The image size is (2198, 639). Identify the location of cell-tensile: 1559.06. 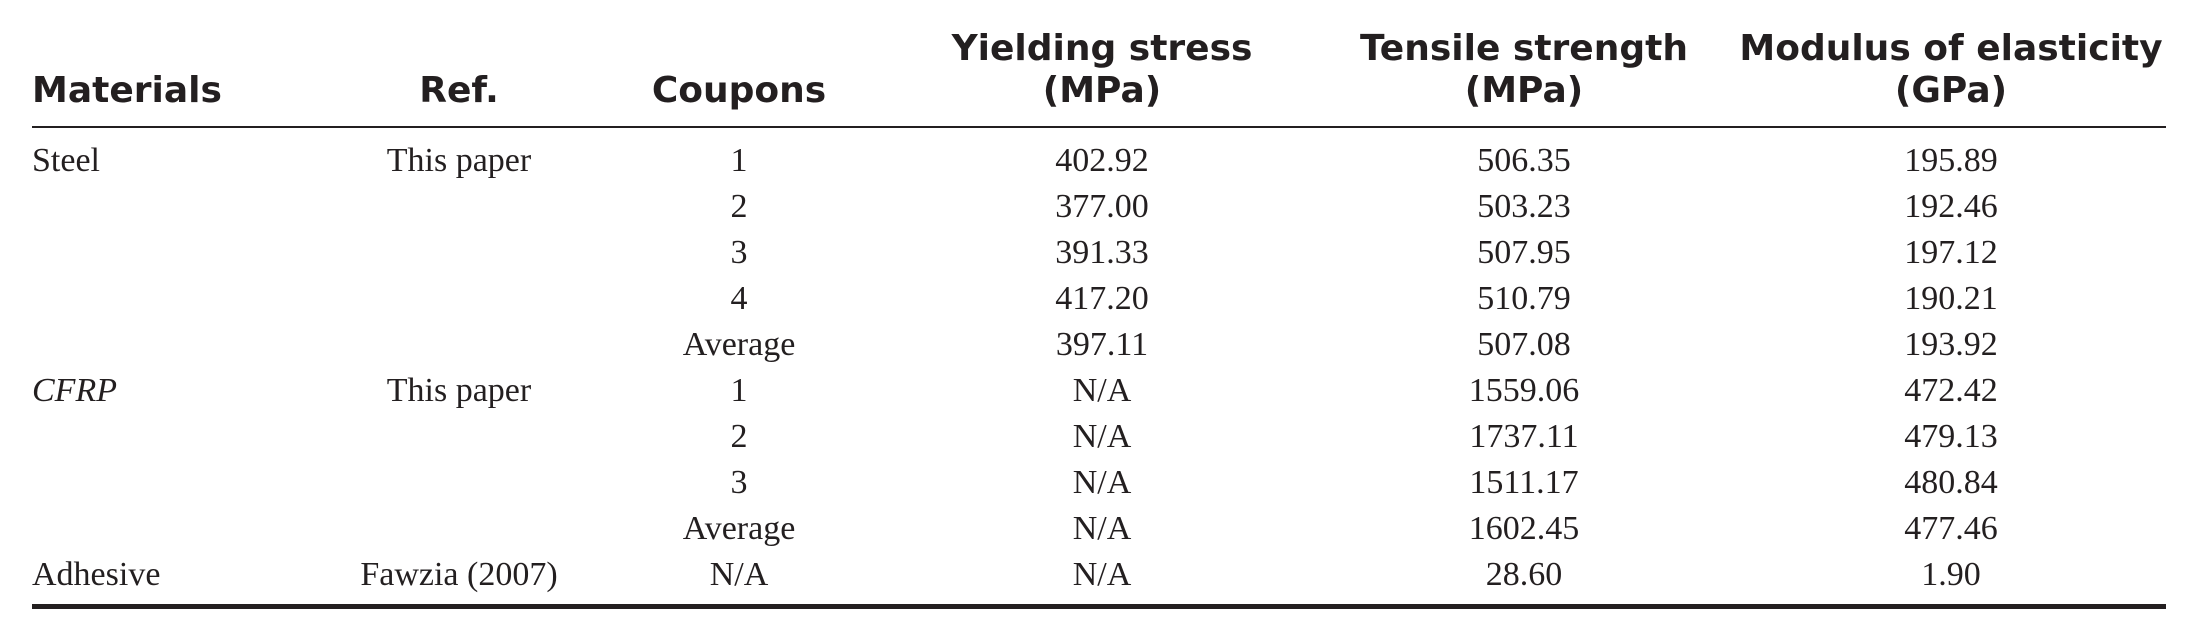
(1524, 390).